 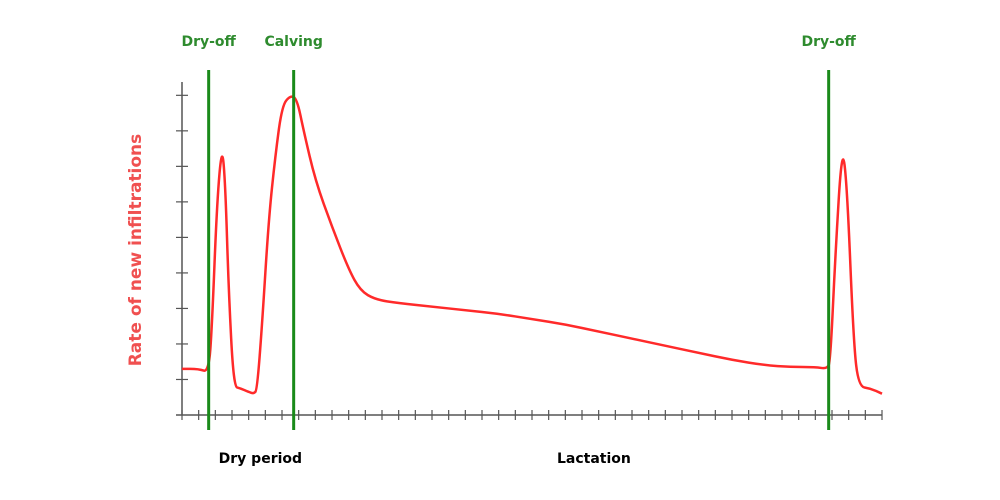 I want to click on period-label: Dry period, so click(x=260, y=459).